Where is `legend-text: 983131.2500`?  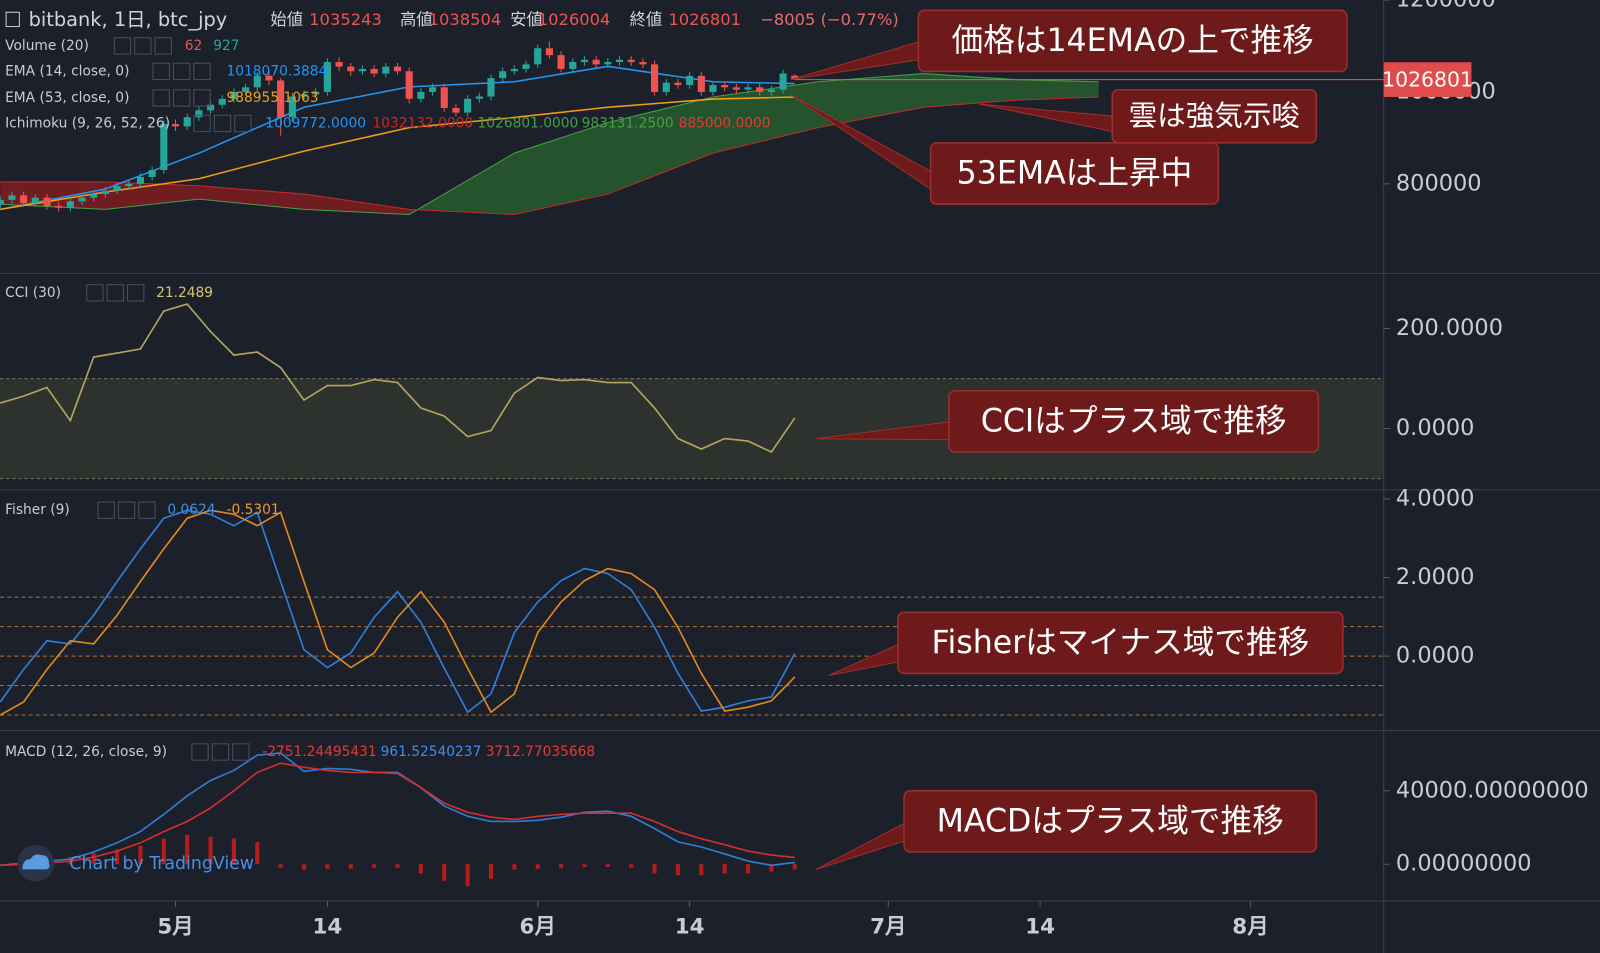 legend-text: 983131.2500 is located at coordinates (628, 123).